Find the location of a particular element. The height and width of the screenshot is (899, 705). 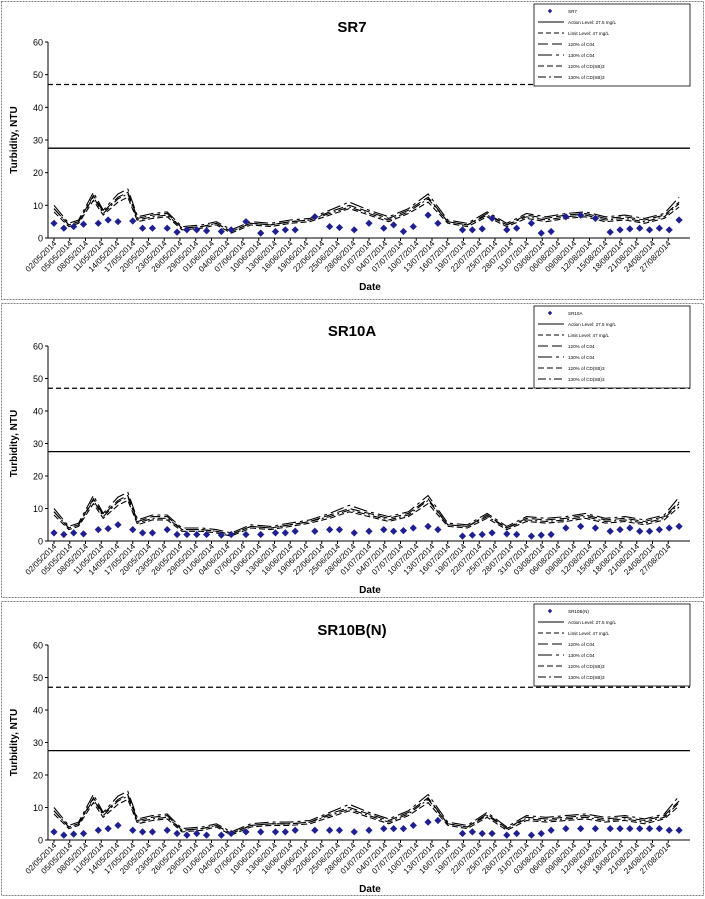

legend-label: Limit Level: 47 mg/L is located at coordinates (589, 33).